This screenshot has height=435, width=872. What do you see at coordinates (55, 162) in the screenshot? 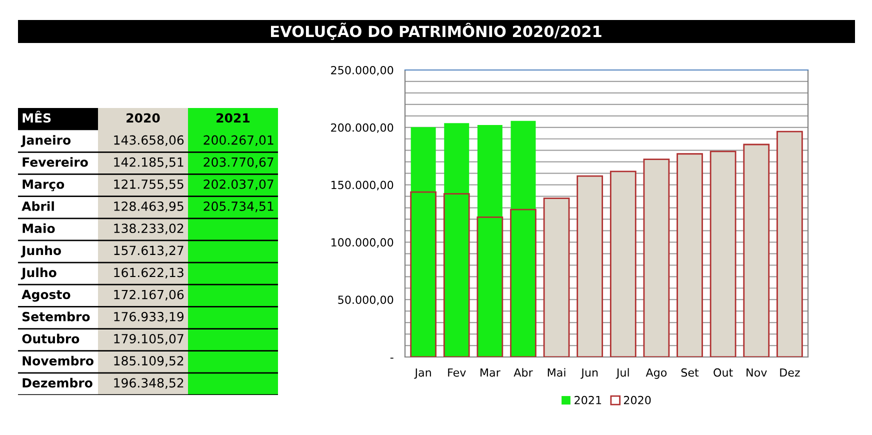
I see `category-label: Fevereiro` at bounding box center [55, 162].